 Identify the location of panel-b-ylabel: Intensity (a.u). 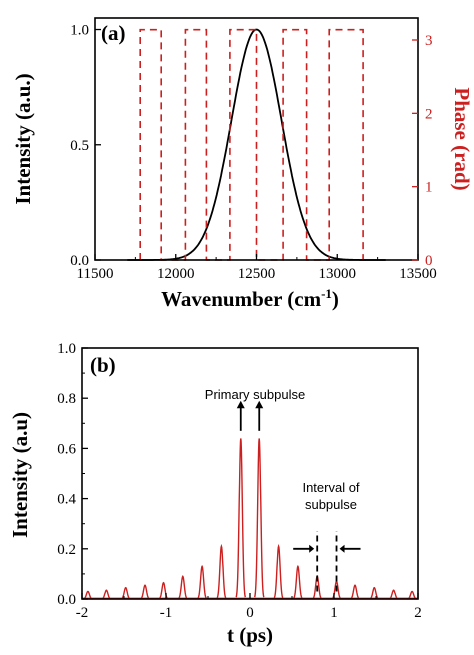
(20, 475).